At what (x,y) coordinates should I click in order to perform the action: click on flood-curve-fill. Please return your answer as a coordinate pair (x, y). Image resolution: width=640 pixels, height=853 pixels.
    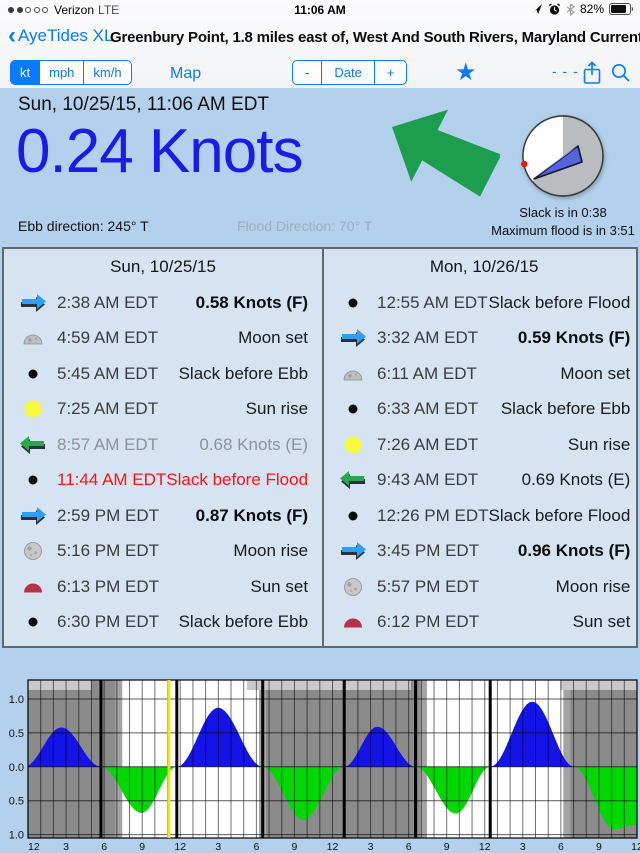
    Looking at the image, I should click on (332, 734).